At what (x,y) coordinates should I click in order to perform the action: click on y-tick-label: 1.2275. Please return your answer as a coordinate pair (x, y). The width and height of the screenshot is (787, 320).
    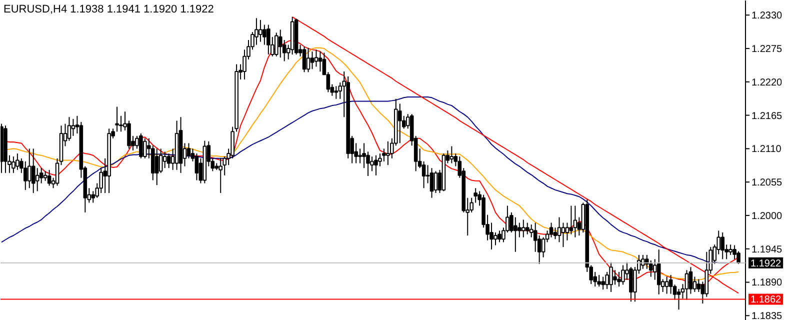
    Looking at the image, I should click on (767, 49).